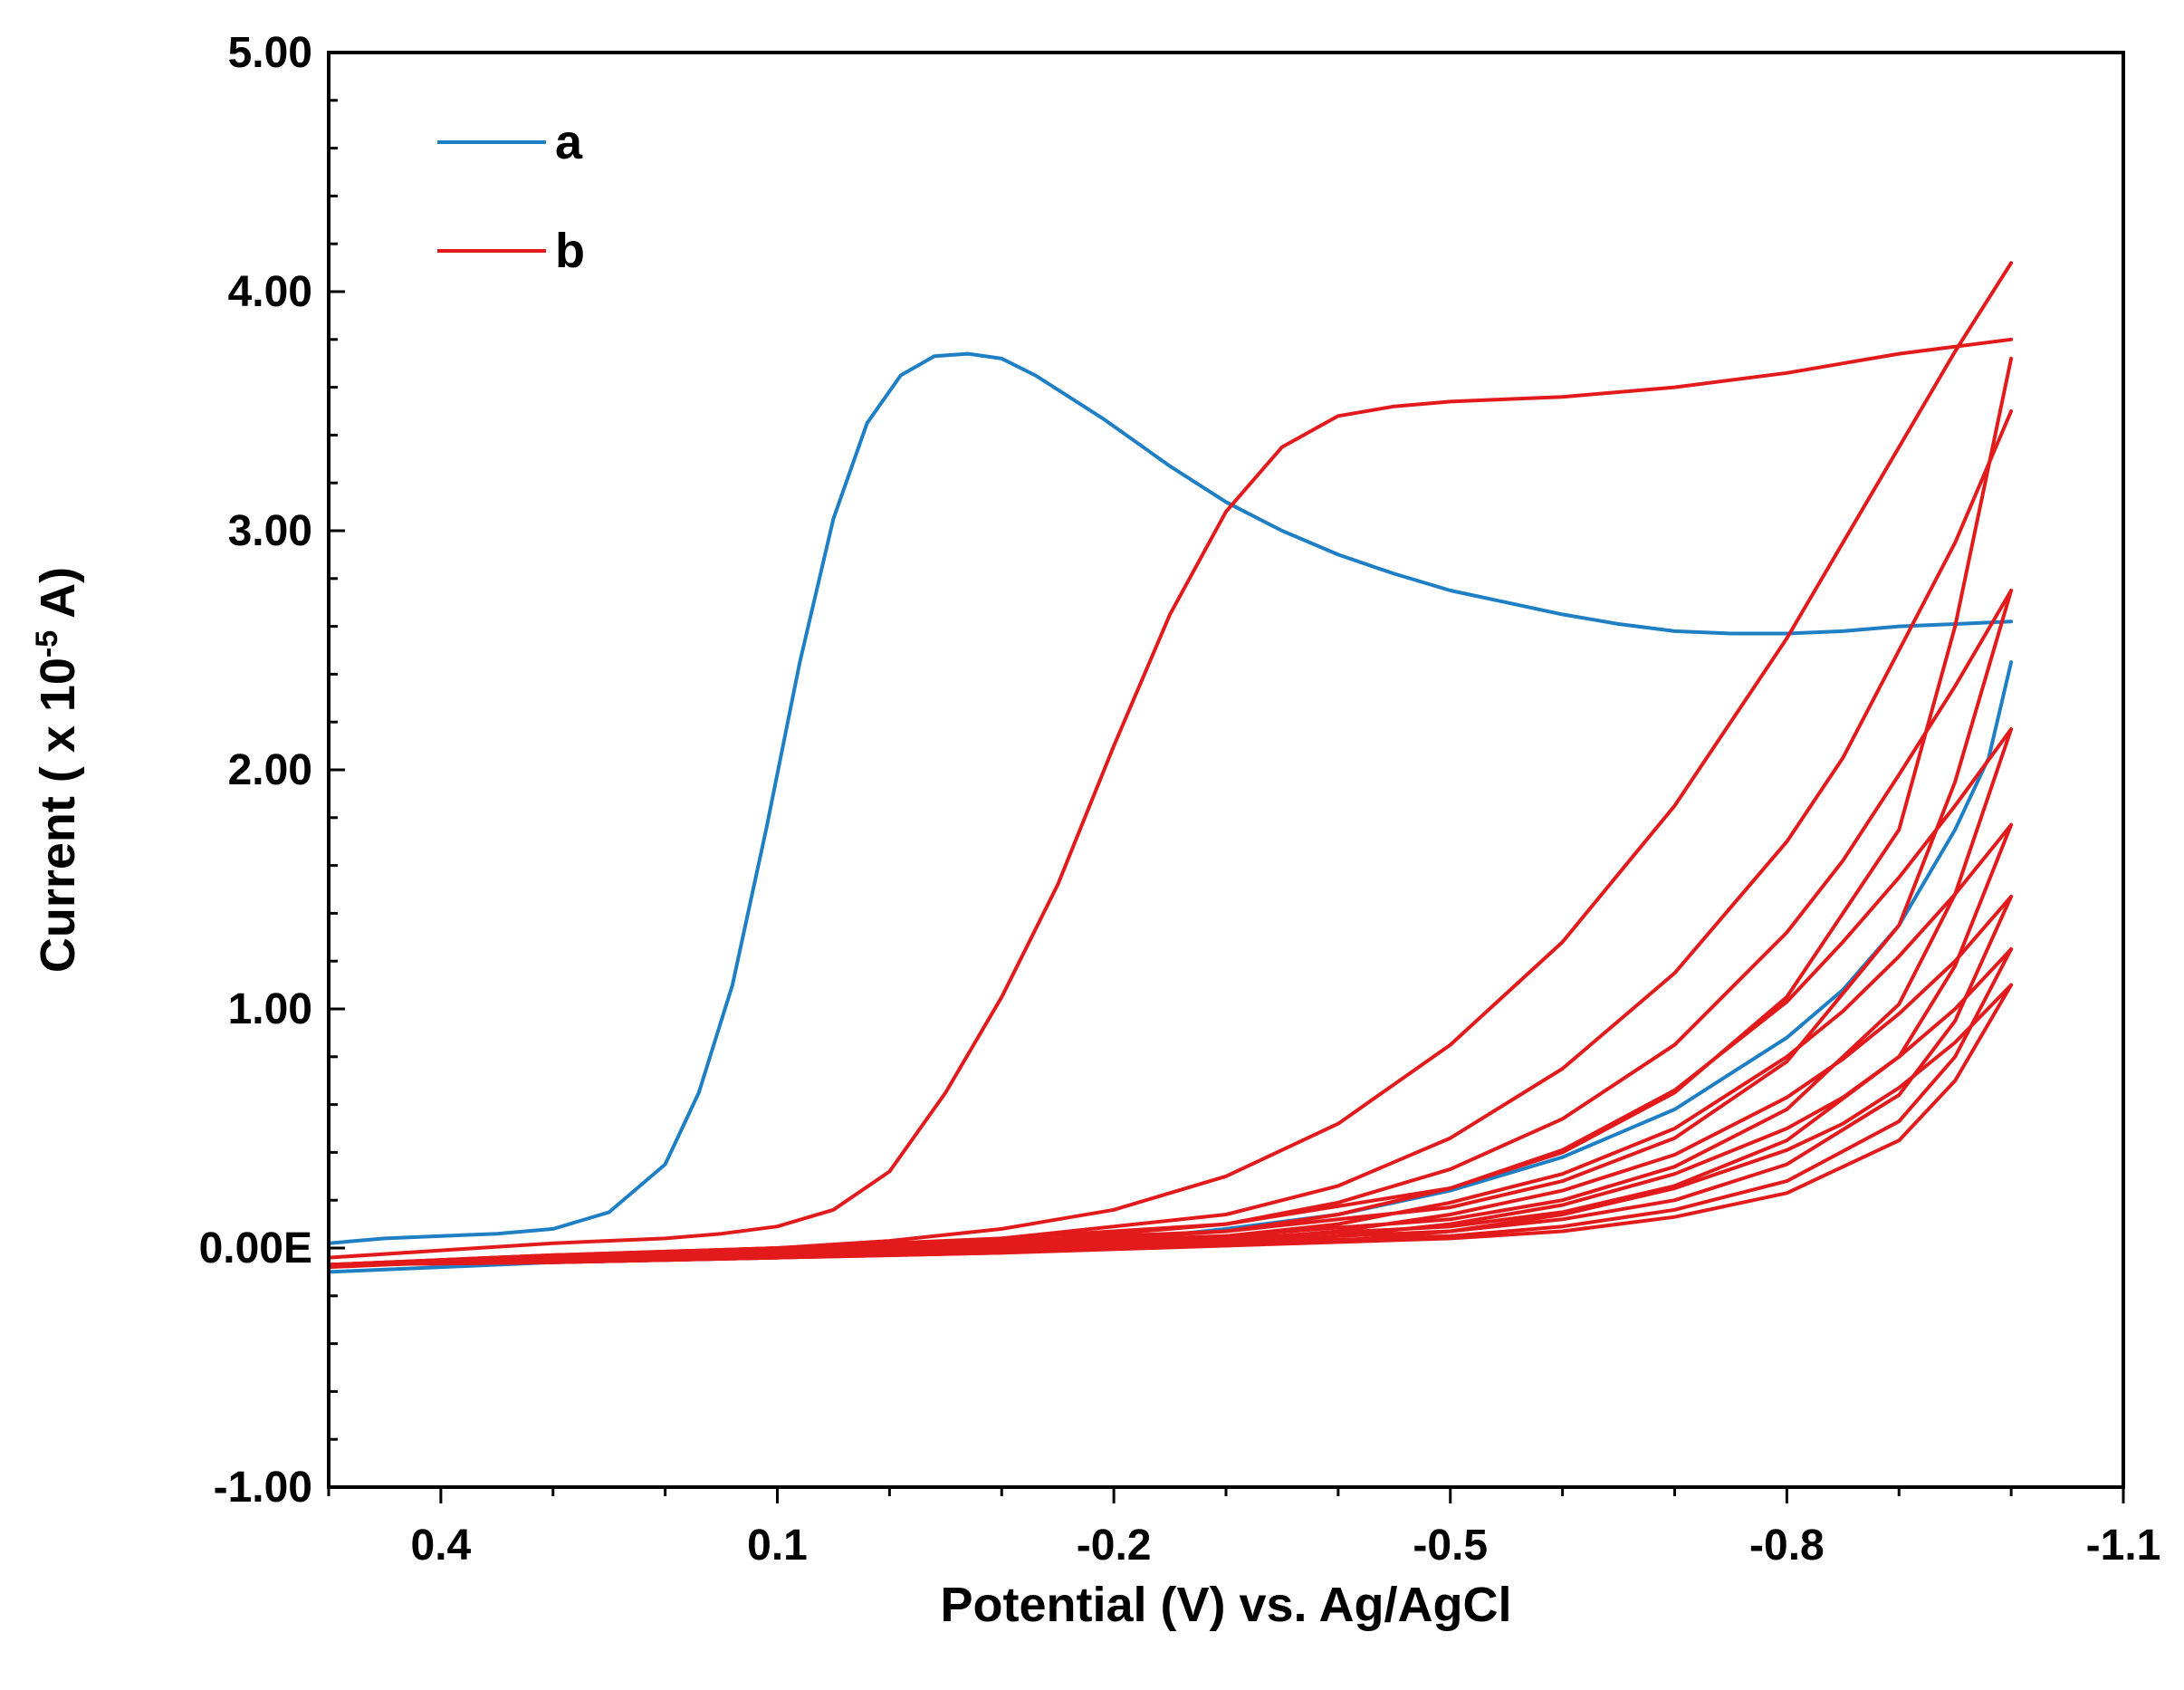 The height and width of the screenshot is (1690, 2184). What do you see at coordinates (569, 142) in the screenshot?
I see `legend-label-a: a` at bounding box center [569, 142].